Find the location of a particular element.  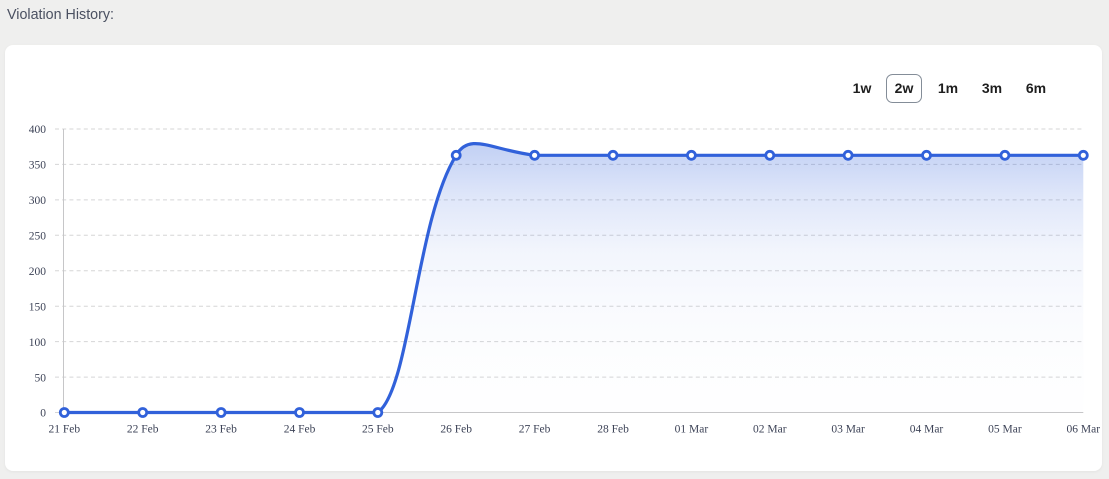

svg-text: 04 Mar is located at coordinates (927, 430).